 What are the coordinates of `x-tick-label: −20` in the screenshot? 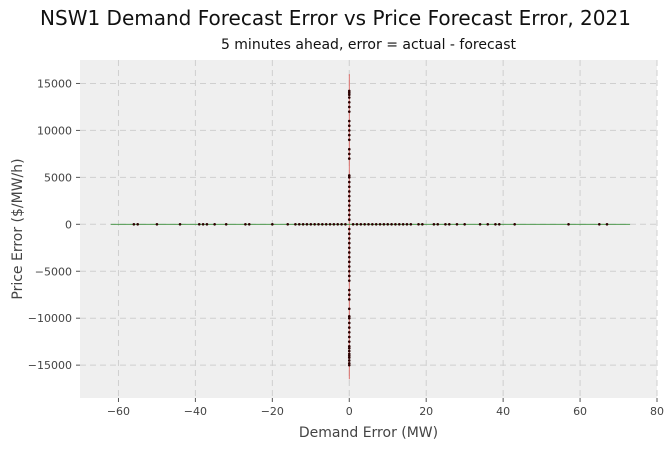 It's located at (272, 411).